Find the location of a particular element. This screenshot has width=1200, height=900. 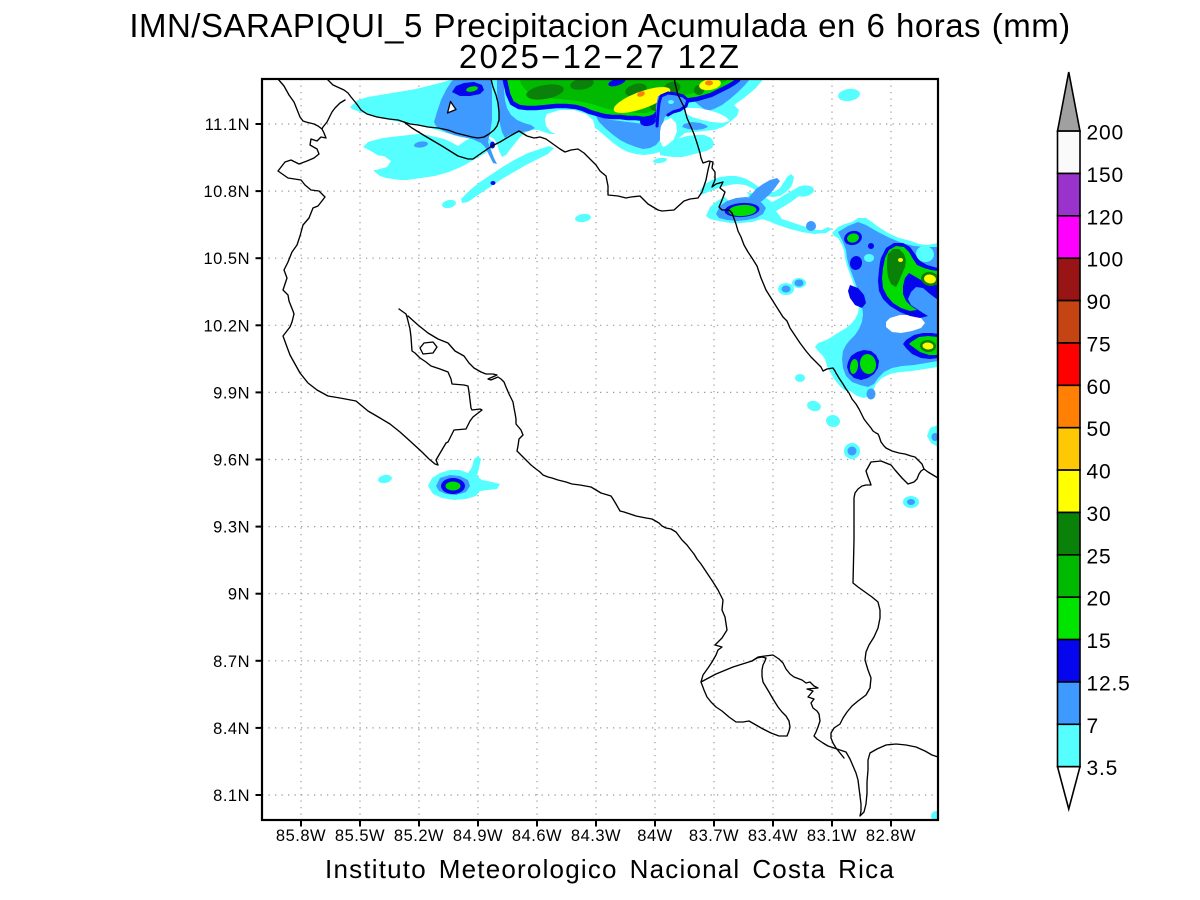

svg-text: 12.5 is located at coordinates (1109, 684).